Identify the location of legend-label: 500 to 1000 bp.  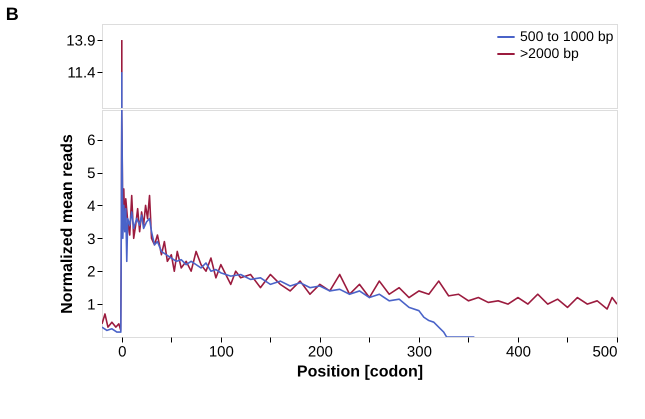
(567, 36).